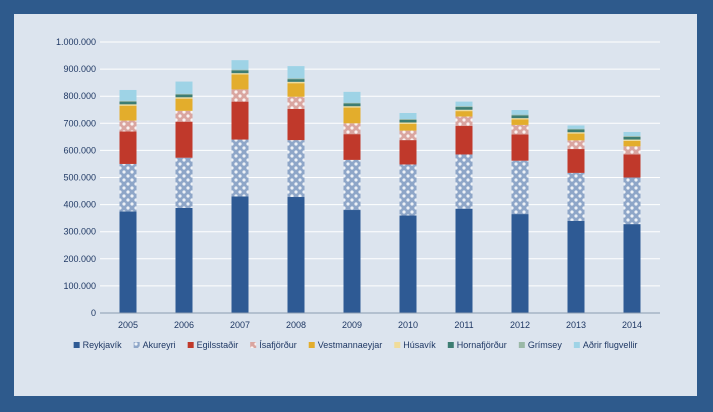 Image resolution: width=713 pixels, height=412 pixels. I want to click on bar-isafjordur-2013, so click(576, 145).